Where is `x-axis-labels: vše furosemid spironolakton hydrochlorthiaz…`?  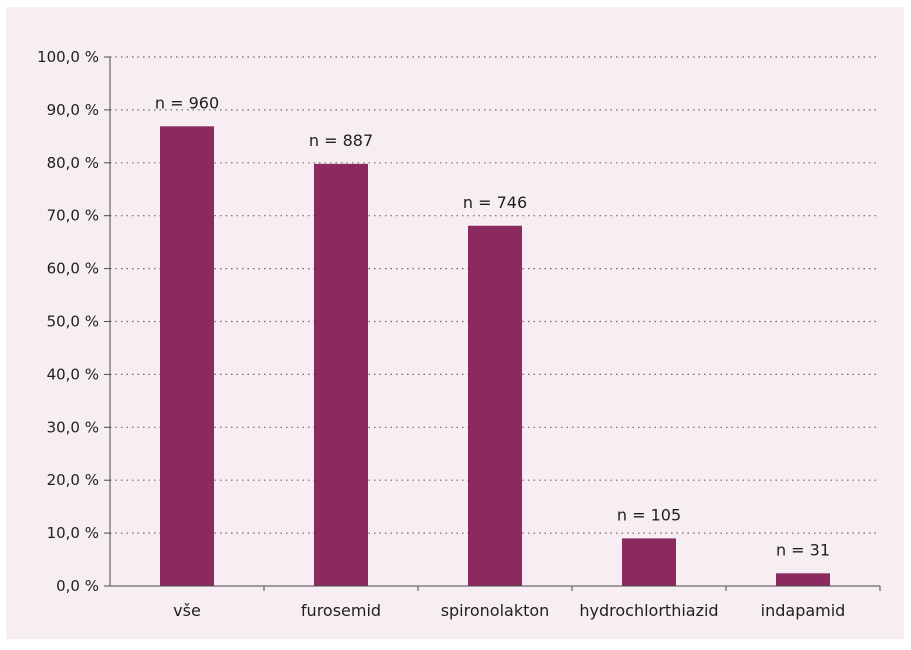 x-axis-labels: vše furosemid spironolakton hydrochlorthiaz… is located at coordinates (509, 610).